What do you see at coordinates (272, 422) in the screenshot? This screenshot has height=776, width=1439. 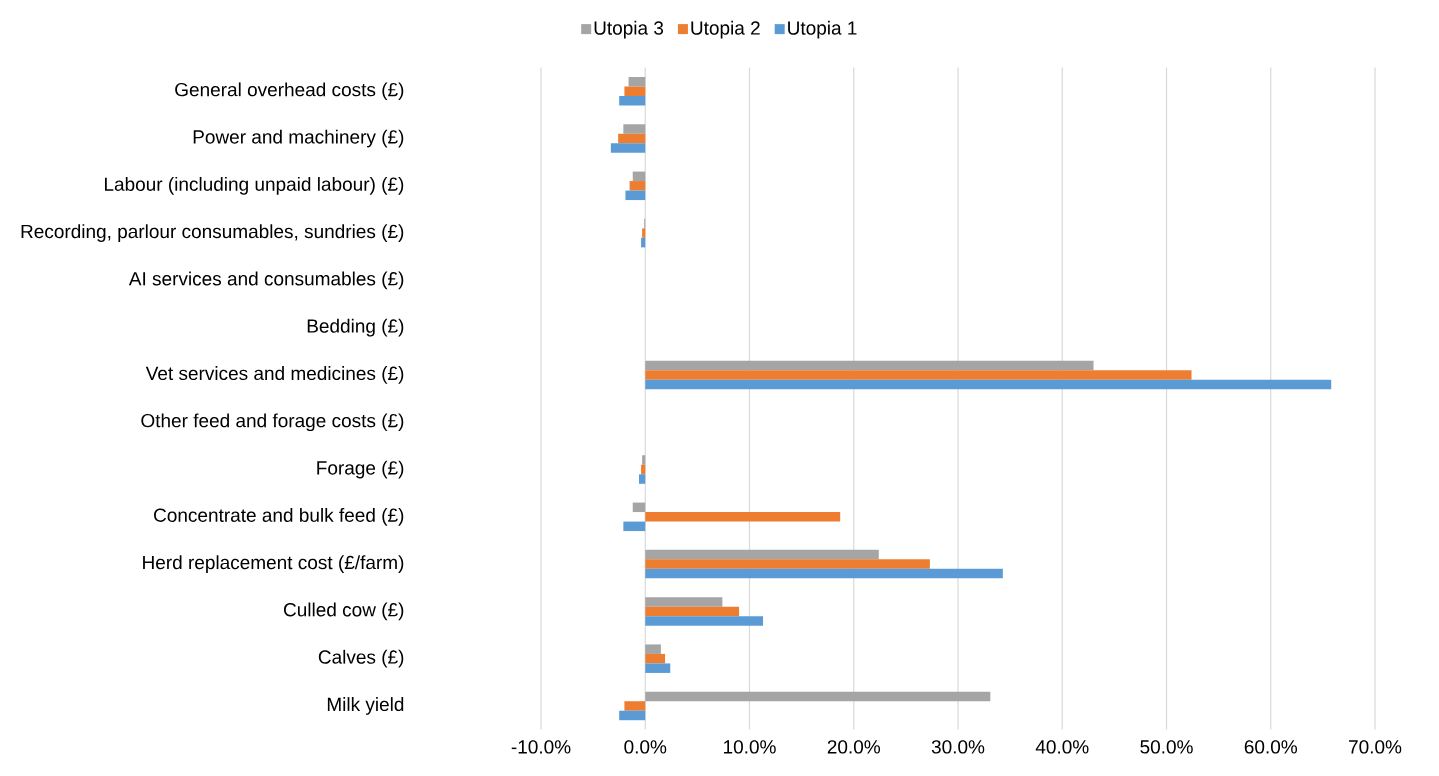 I see `y-tick-label: Other feed and forage costs (£)` at bounding box center [272, 422].